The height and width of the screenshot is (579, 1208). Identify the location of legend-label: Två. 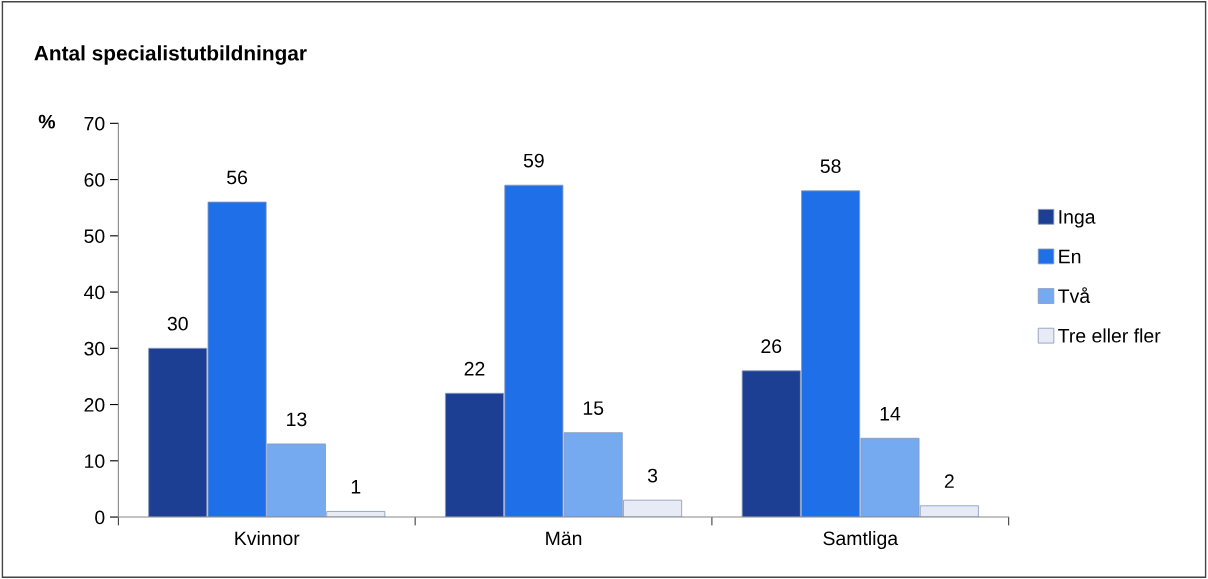
(1074, 295).